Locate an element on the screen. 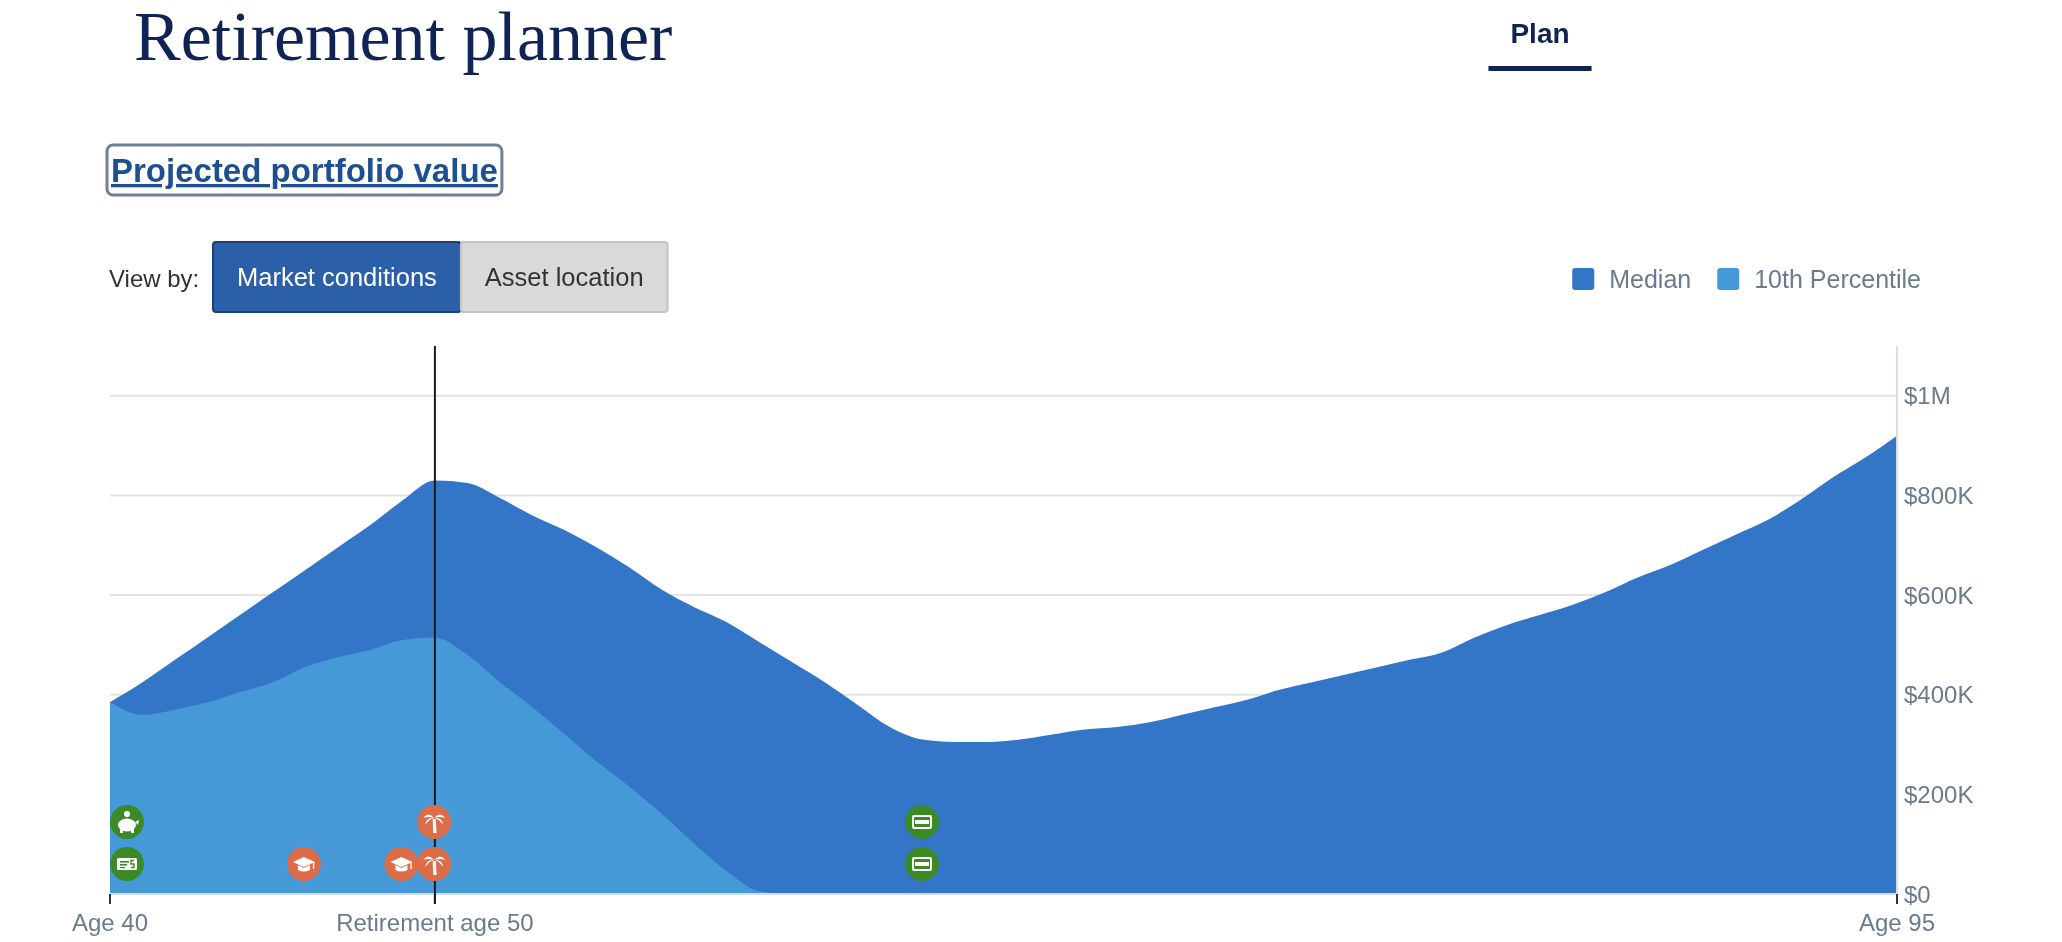  y-tick-label: $400K is located at coordinates (1939, 695).